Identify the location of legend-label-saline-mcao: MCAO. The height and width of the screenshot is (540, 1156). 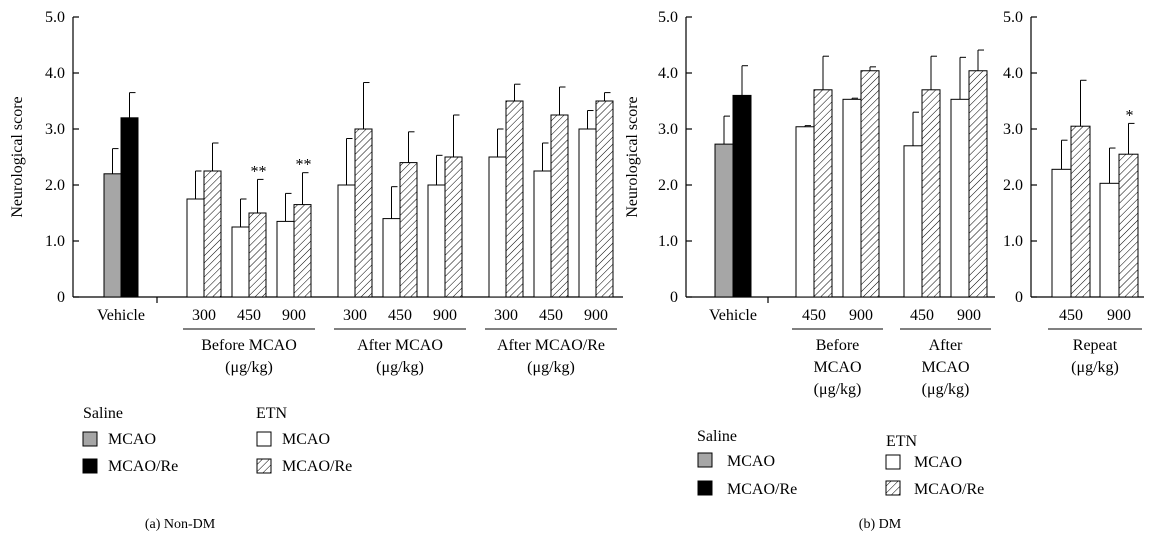
(132, 439).